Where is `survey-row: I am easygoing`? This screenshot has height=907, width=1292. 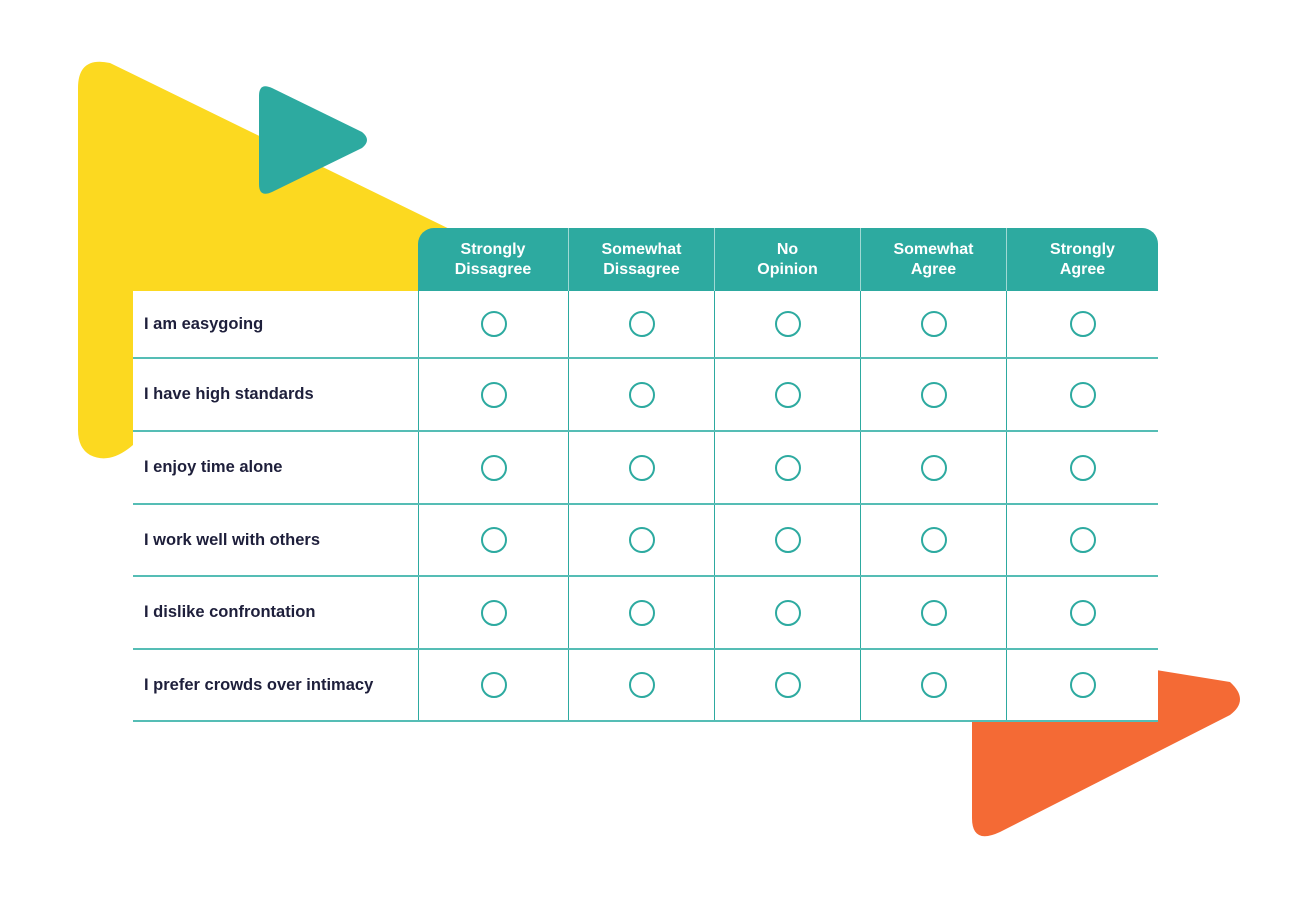
survey-row: I am easygoing is located at coordinates (645, 325).